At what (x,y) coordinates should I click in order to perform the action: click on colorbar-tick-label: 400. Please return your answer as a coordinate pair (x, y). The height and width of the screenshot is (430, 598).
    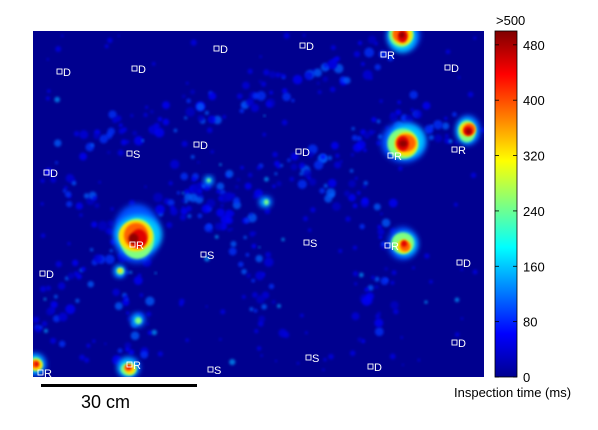
    Looking at the image, I should click on (534, 100).